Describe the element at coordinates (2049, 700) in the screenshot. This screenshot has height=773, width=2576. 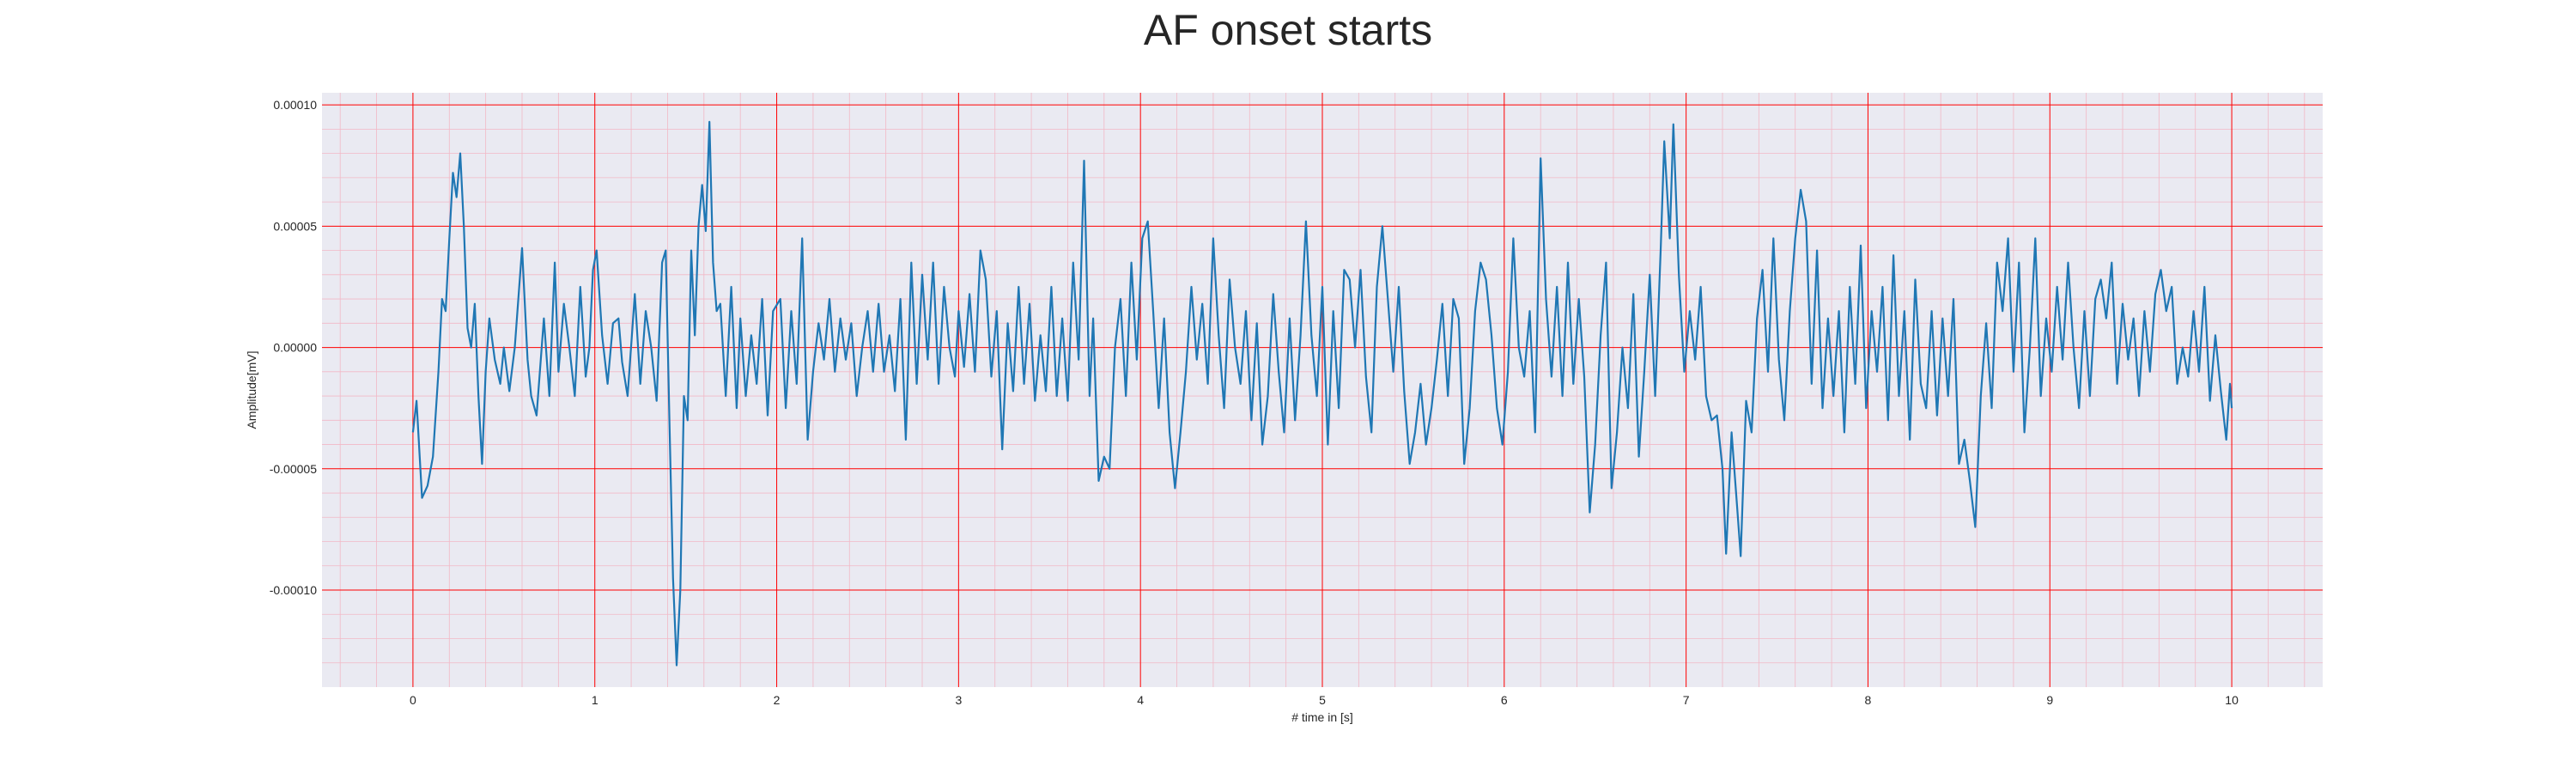
I see `x-tick-label: 9` at that location.